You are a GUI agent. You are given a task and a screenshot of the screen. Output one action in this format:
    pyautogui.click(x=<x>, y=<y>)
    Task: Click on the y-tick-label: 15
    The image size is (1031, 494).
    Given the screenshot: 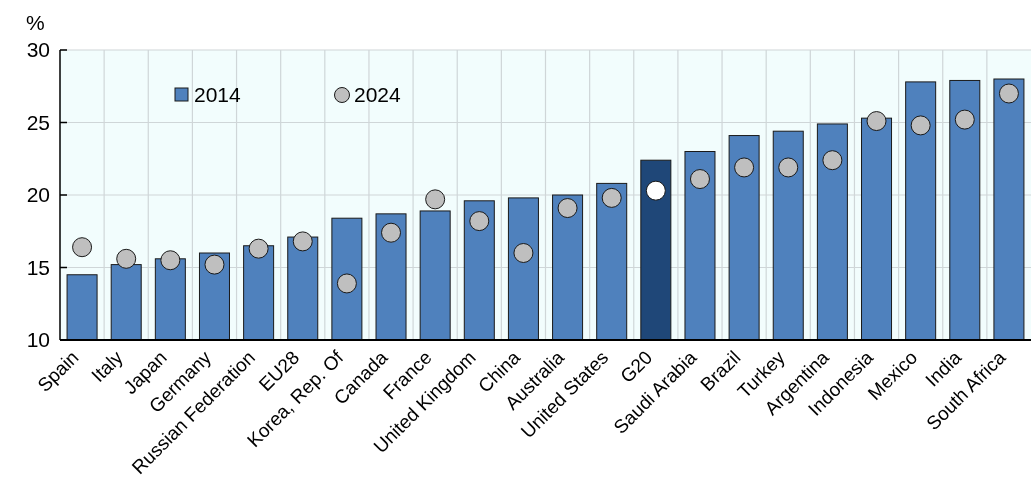 What is the action you would take?
    pyautogui.click(x=38, y=267)
    